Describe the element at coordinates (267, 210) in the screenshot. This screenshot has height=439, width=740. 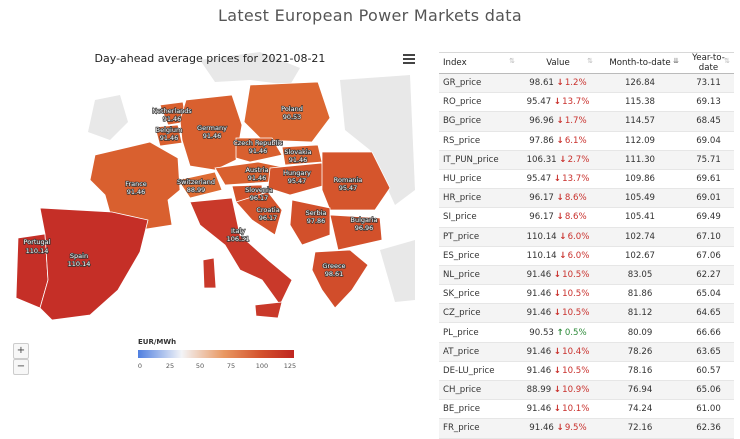
I see `label-croatia-name: Croatia` at that location.